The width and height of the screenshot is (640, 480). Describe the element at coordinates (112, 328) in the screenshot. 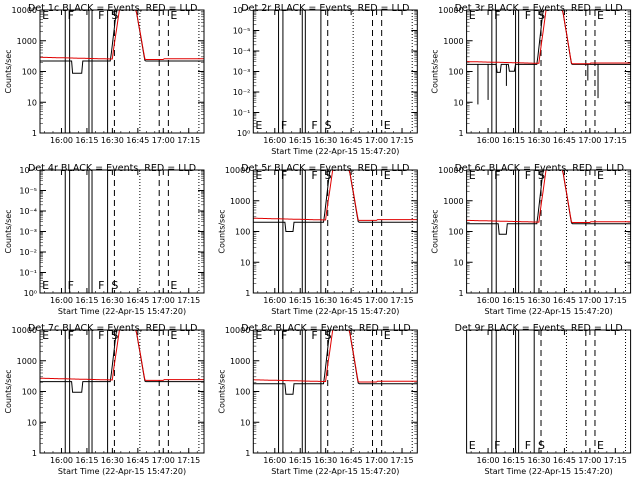

I see `panel-7-title: Det 7c BLACK = Events, RED = LLD` at that location.